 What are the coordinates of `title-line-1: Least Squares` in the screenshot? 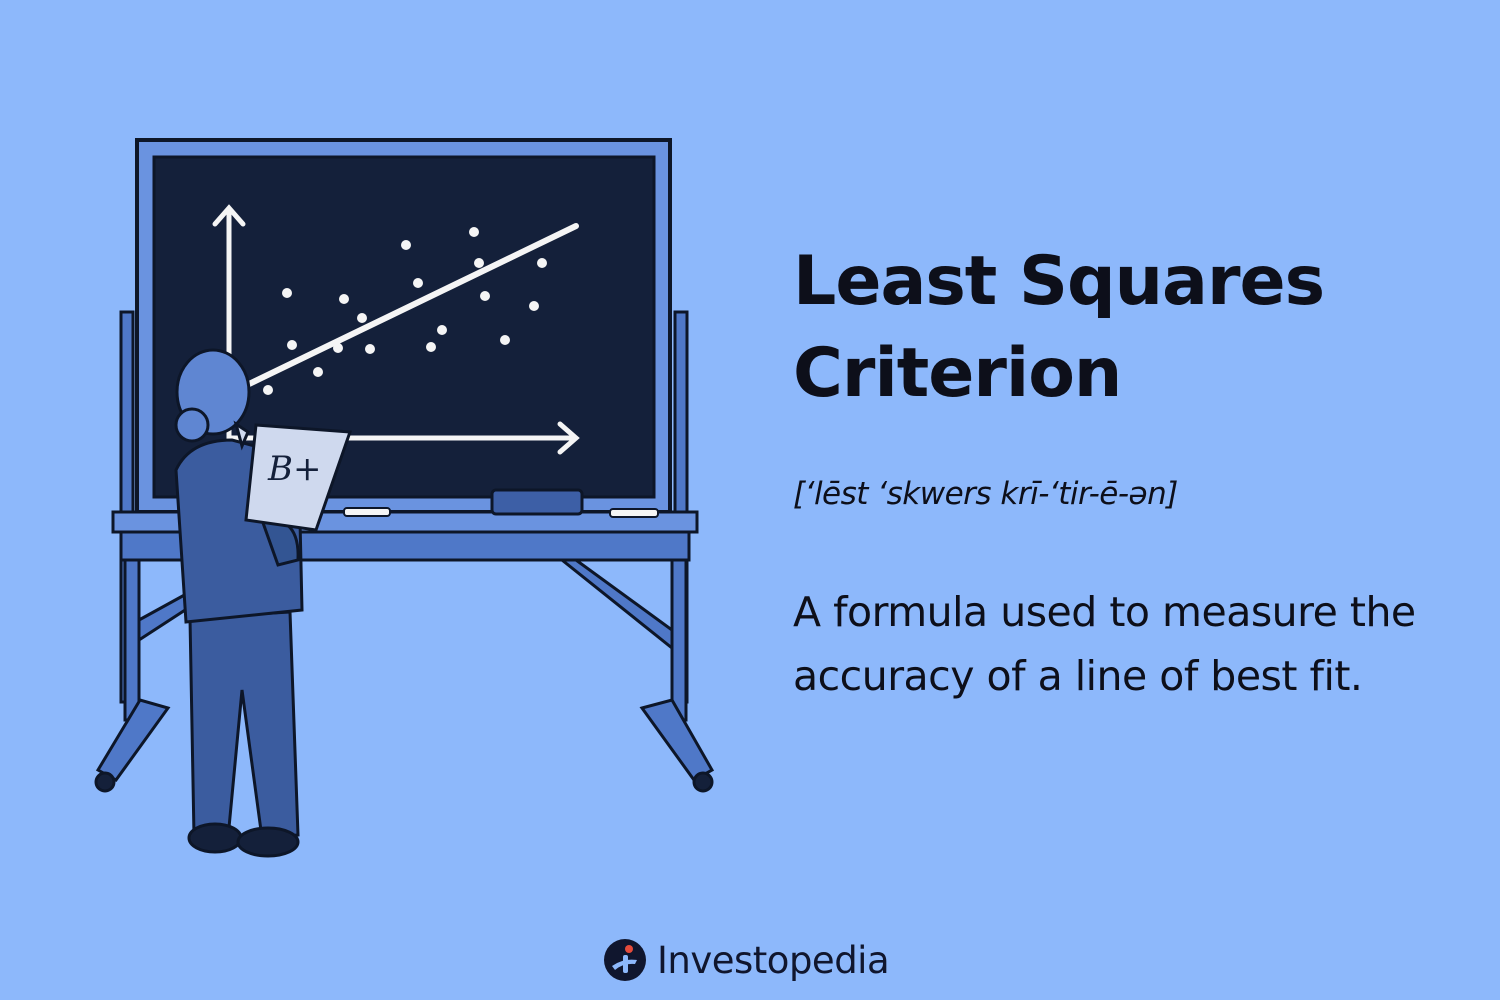 It's located at (1059, 281).